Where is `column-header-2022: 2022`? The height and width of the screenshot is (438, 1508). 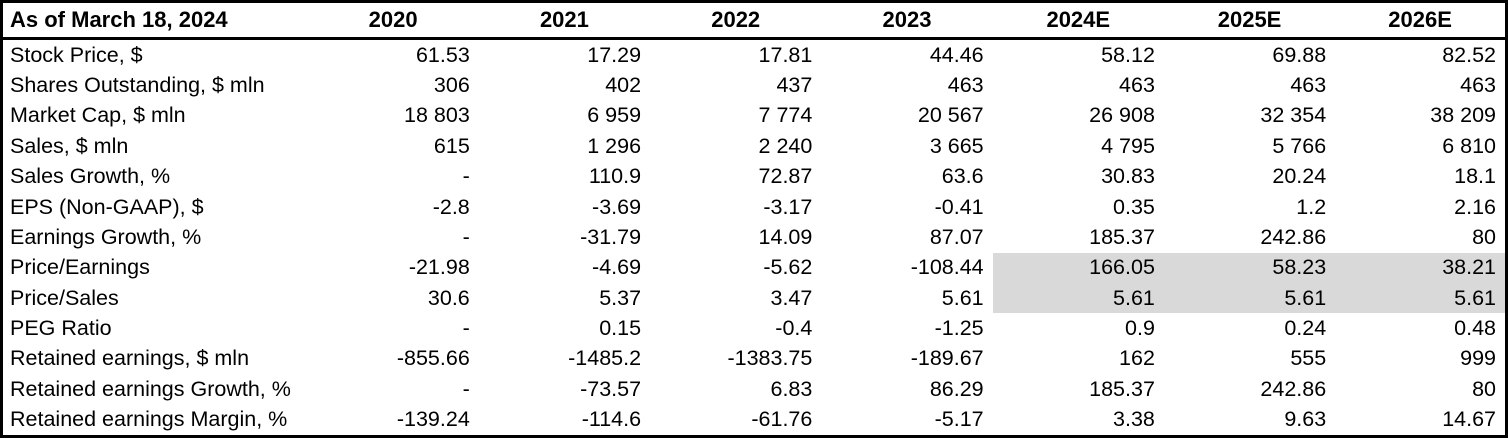 column-header-2022: 2022 is located at coordinates (736, 20).